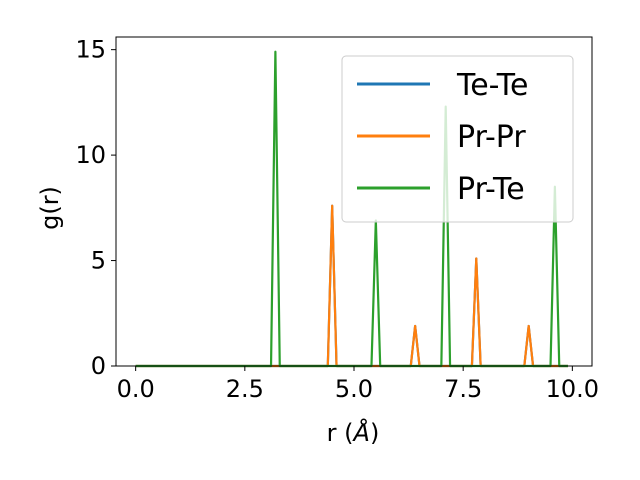  Describe the element at coordinates (491, 137) in the screenshot. I see `legend-label: Pr-Pr` at that location.